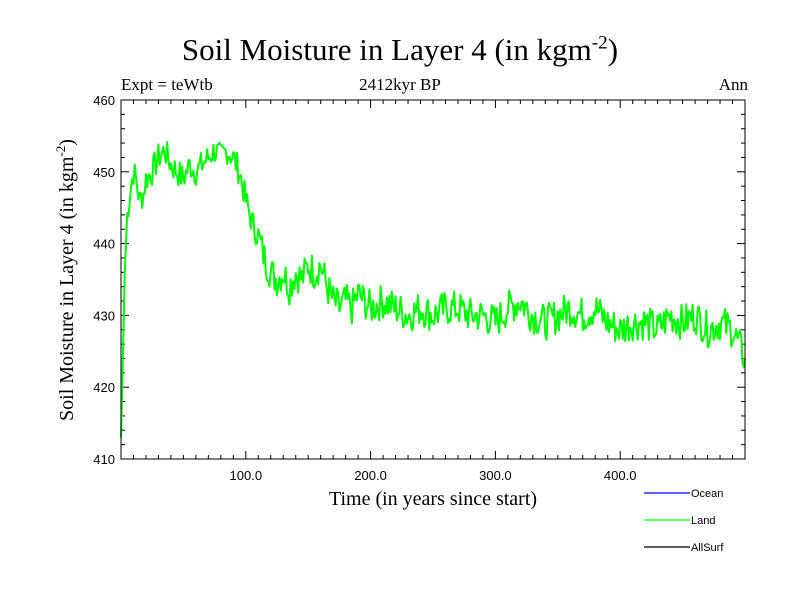  I want to click on legend-label-ocean: Ocean, so click(707, 494).